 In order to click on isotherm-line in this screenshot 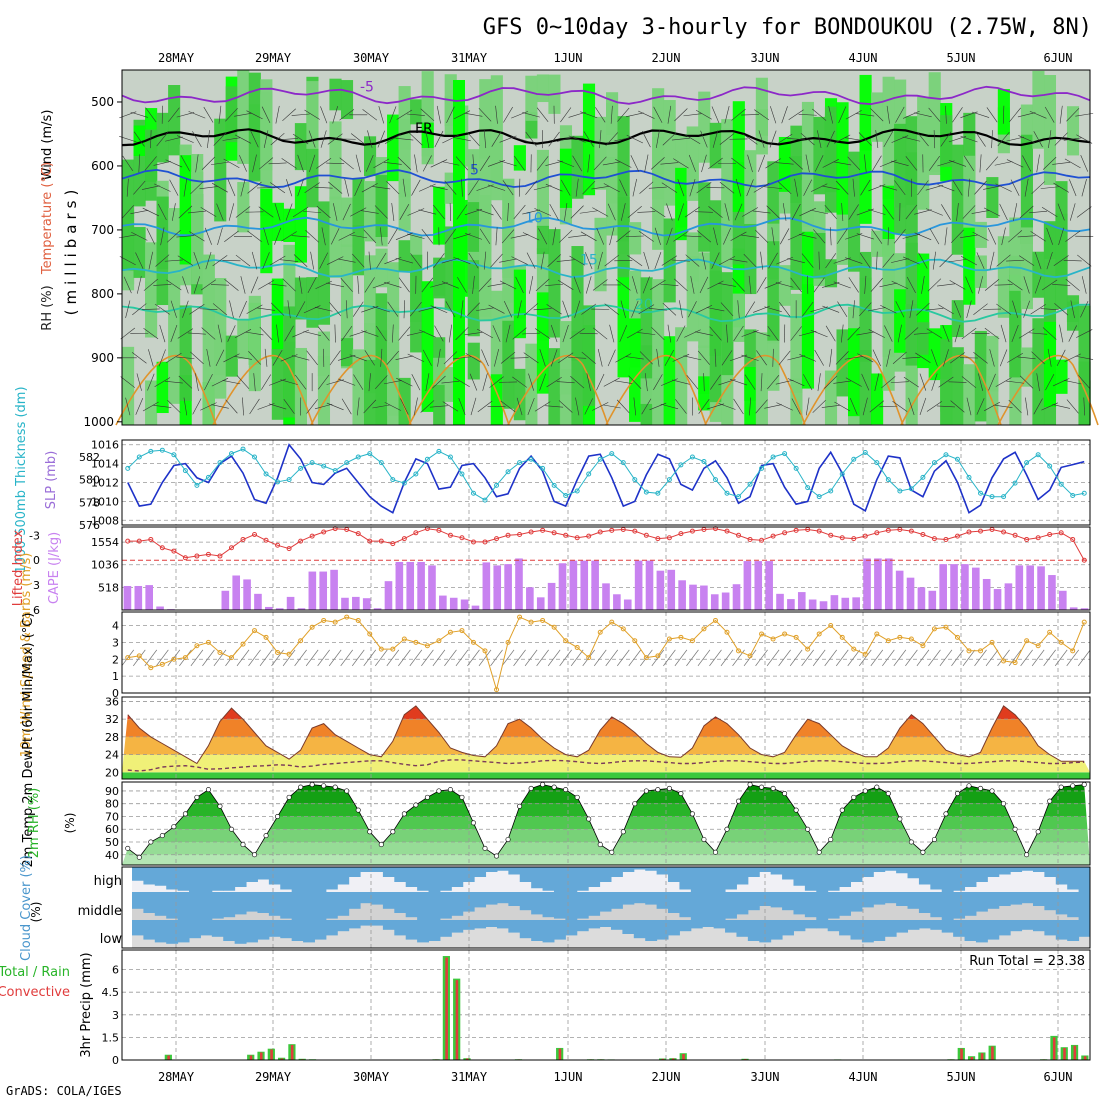, I will do `click(606, 268)`.